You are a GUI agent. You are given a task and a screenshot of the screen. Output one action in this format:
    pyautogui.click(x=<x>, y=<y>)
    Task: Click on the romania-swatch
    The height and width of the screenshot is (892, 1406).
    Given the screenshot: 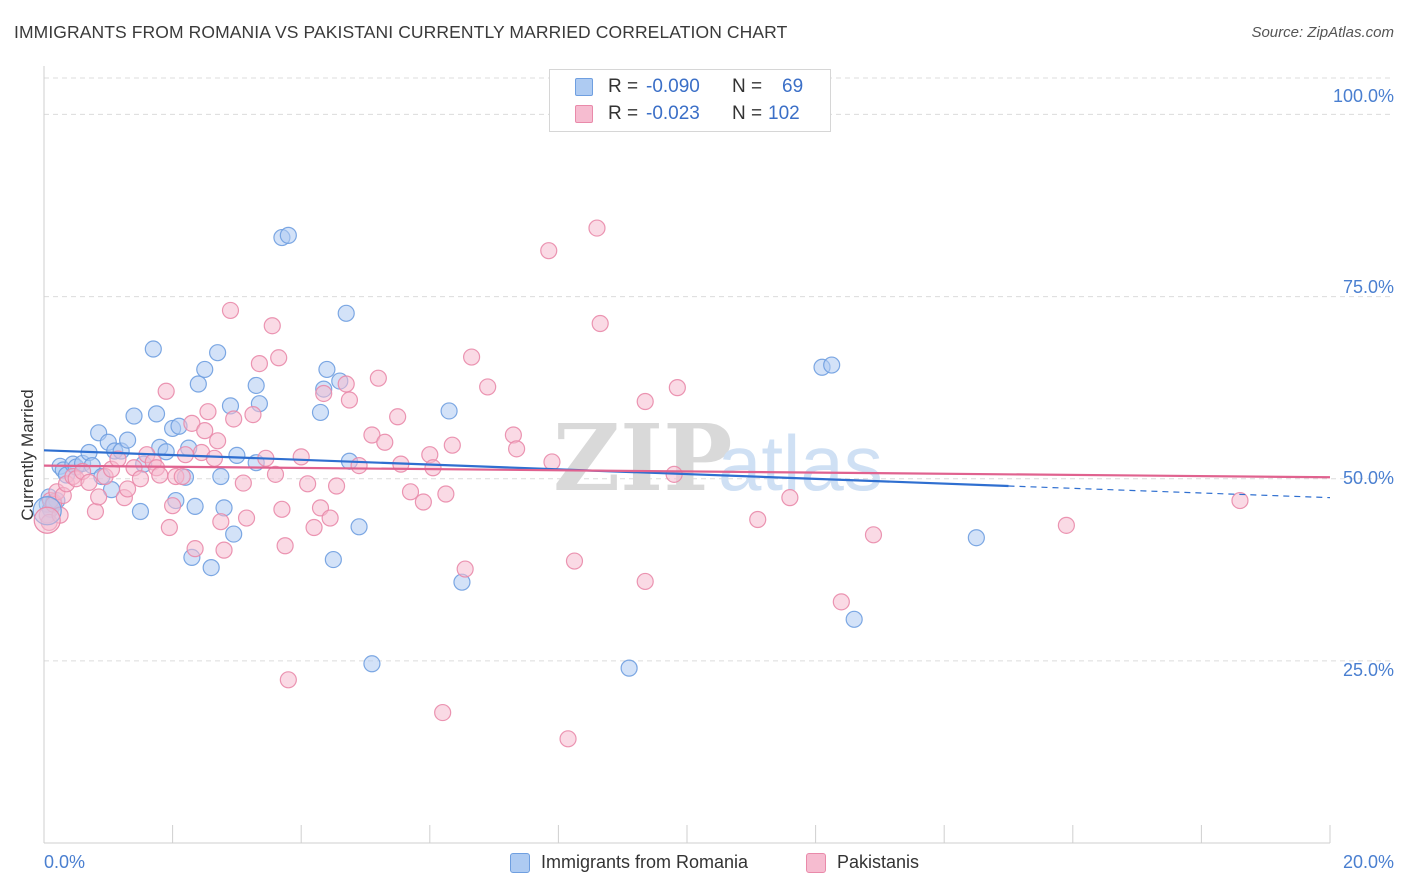 What is the action you would take?
    pyautogui.click(x=584, y=87)
    